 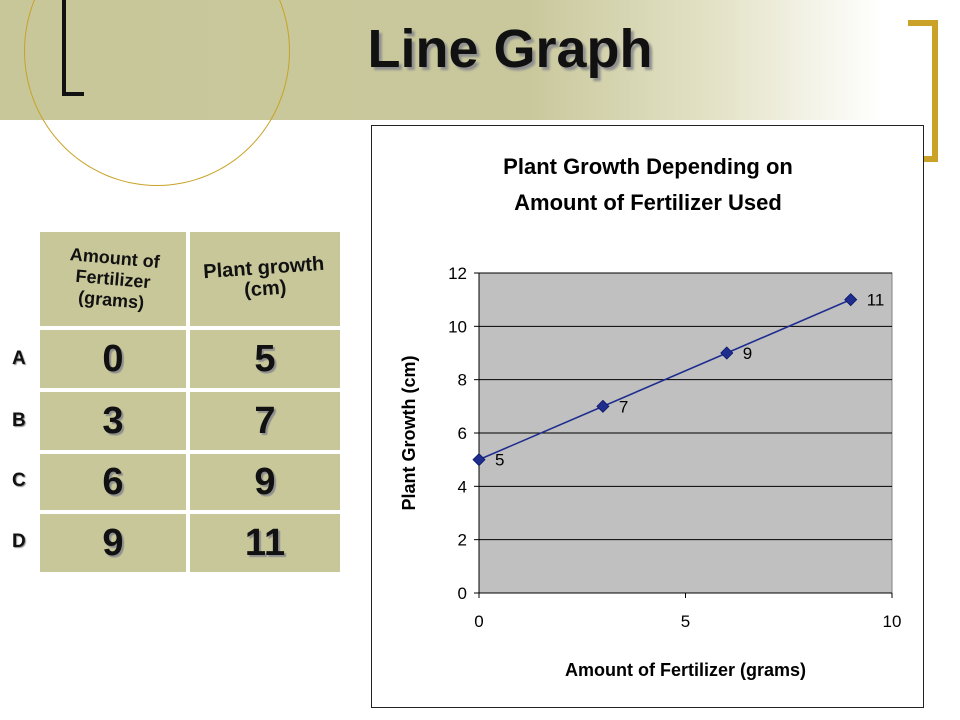 I want to click on row-label-a: A, so click(x=19, y=358).